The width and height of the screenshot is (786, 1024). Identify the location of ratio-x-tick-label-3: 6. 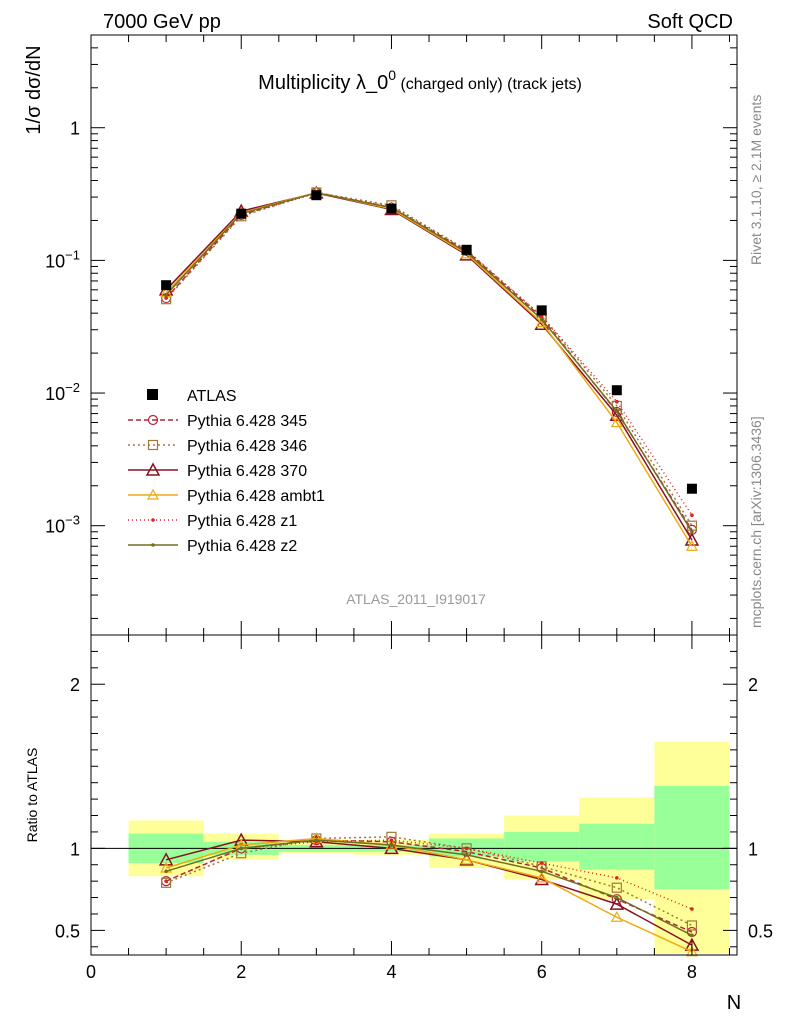
(542, 972).